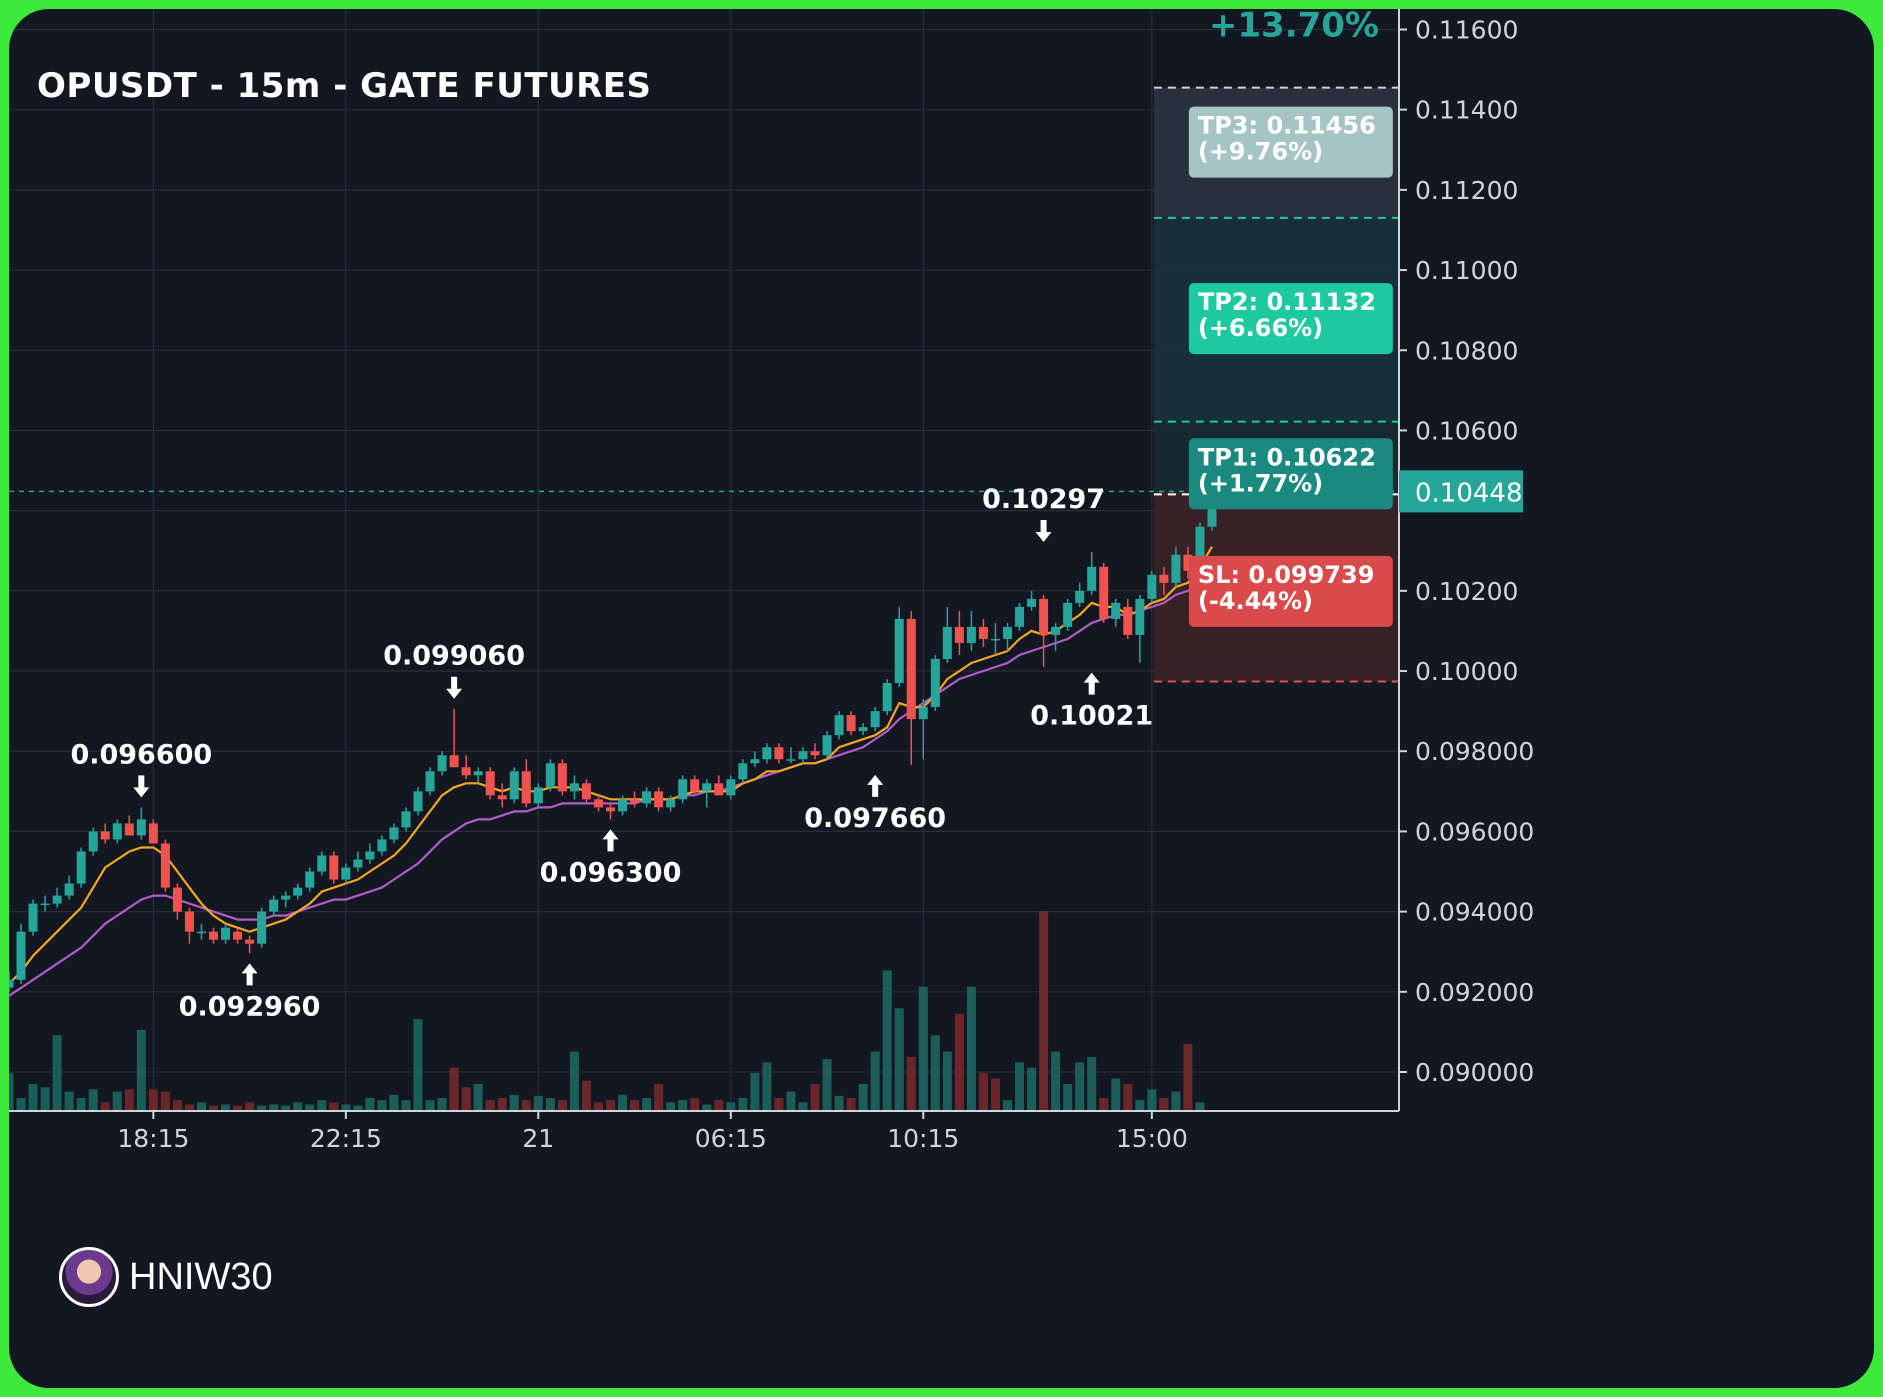 Image resolution: width=1883 pixels, height=1397 pixels. What do you see at coordinates (1466, 110) in the screenshot?
I see `y-tick-label: 0.11400` at bounding box center [1466, 110].